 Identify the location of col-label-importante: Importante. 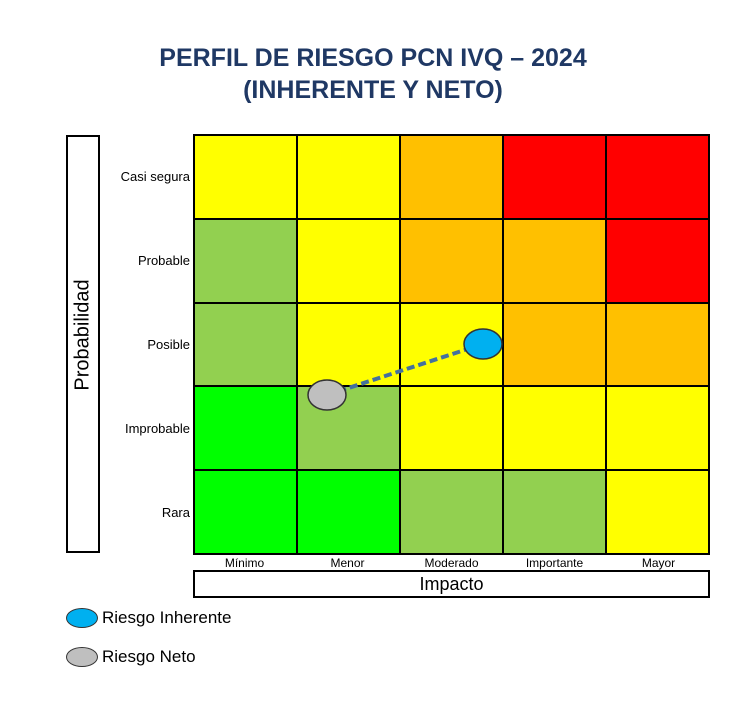
(554, 563).